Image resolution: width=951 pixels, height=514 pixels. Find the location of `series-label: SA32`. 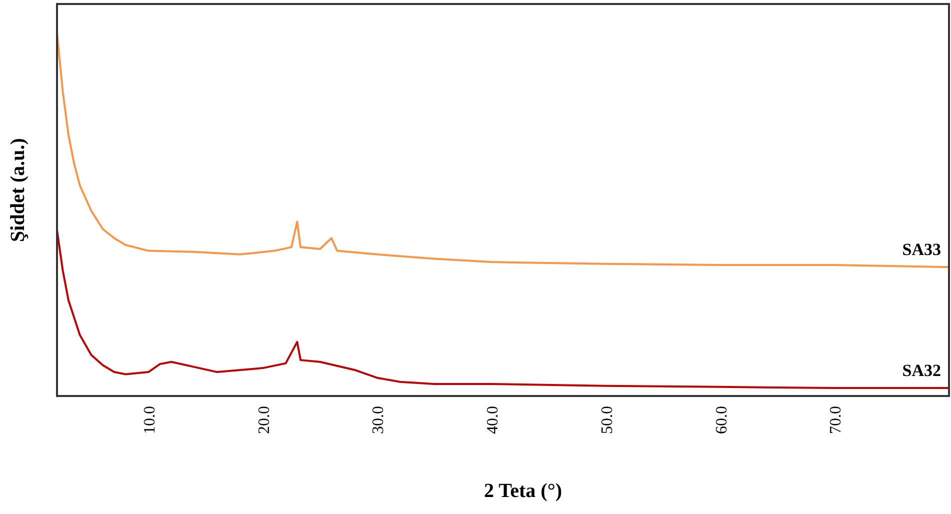

series-label: SA32 is located at coordinates (921, 370).